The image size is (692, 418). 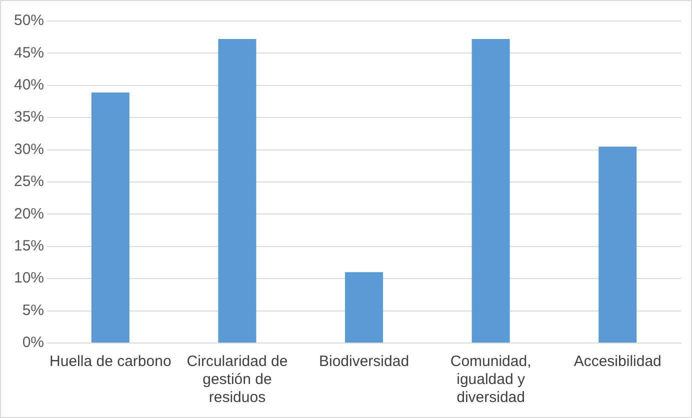 I want to click on y-tick-label: 45%, so click(x=29, y=53).